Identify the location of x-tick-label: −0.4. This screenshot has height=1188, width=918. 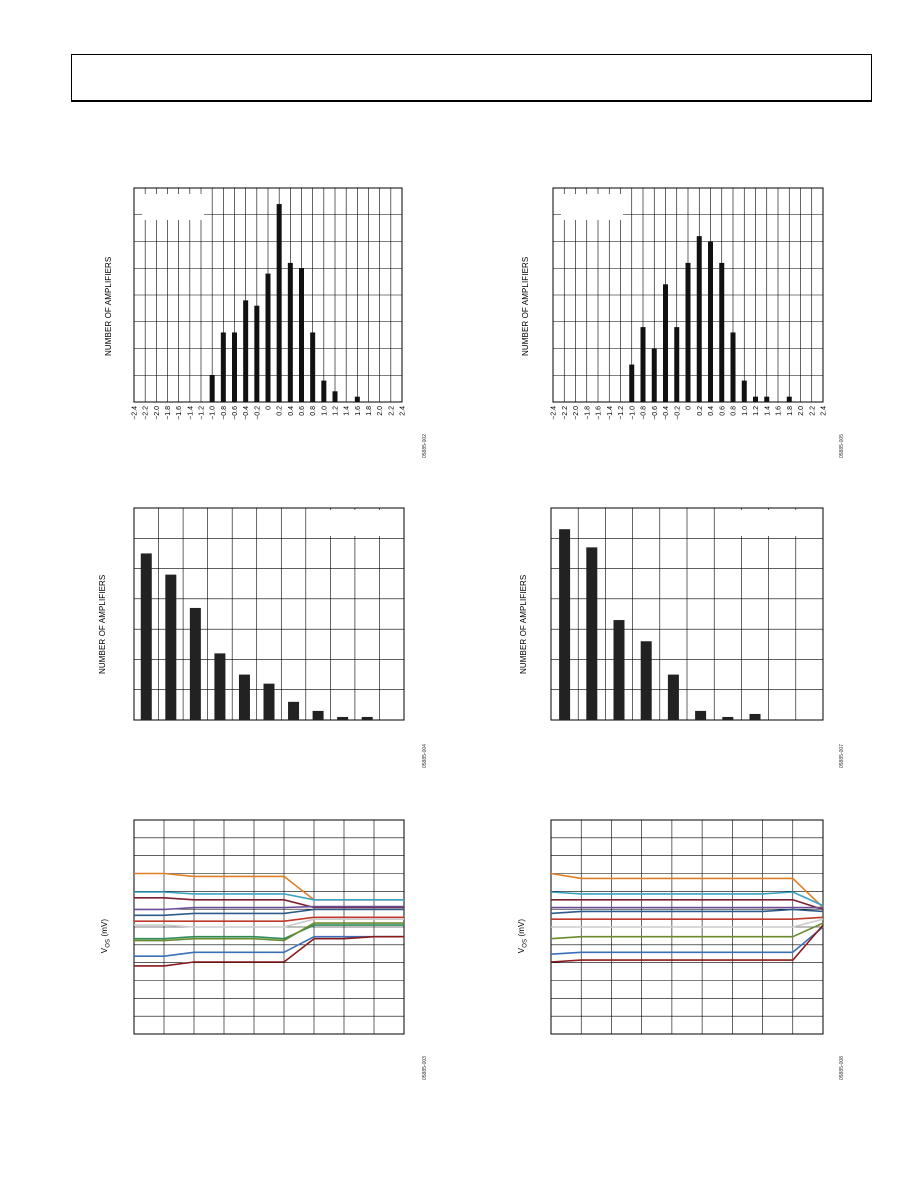
(246, 413).